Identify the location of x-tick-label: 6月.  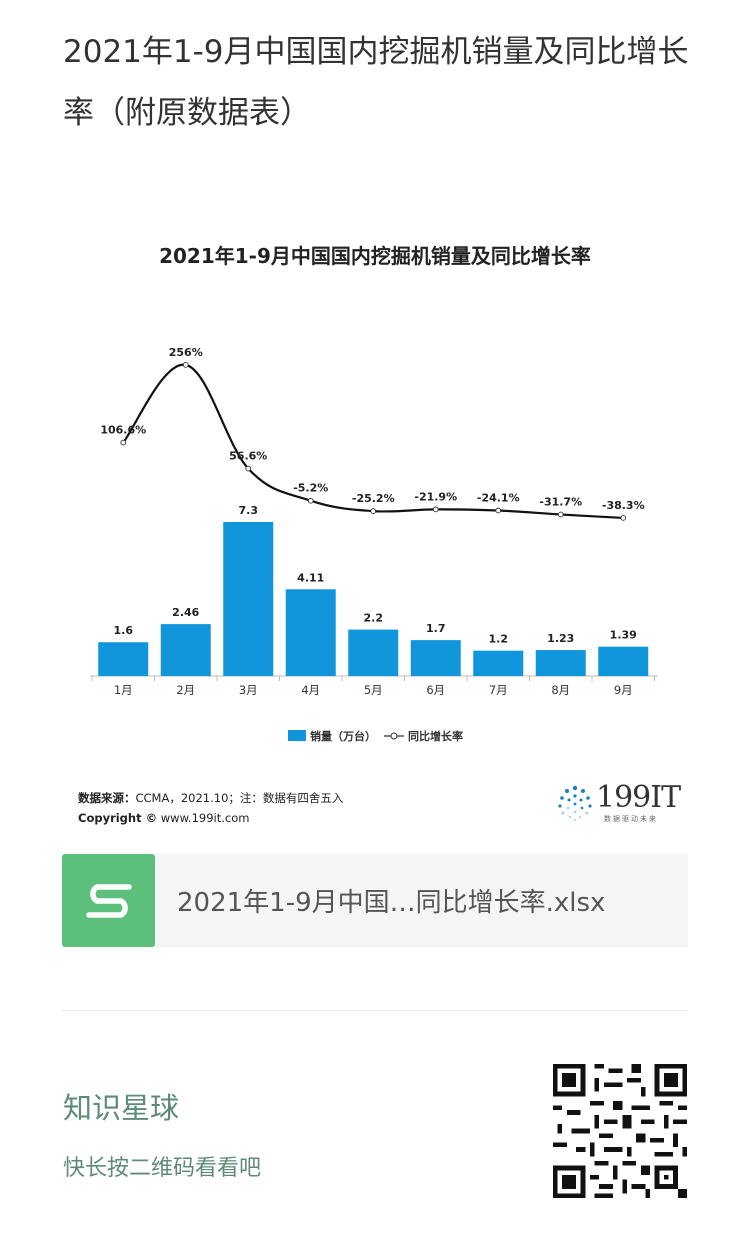
(435, 690).